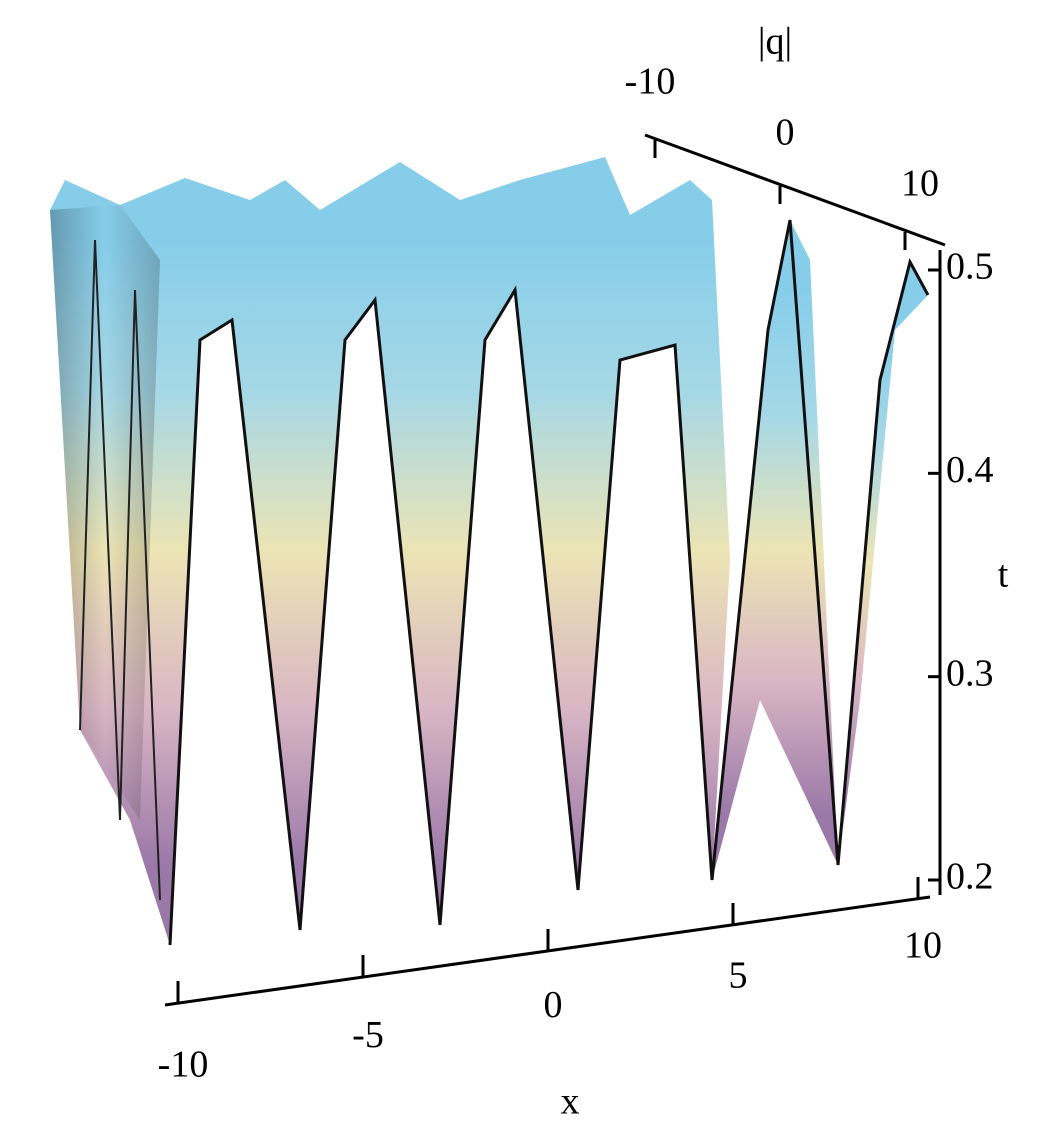 The height and width of the screenshot is (1143, 1038). What do you see at coordinates (970, 267) in the screenshot?
I see `t-tick-label: 0.5` at bounding box center [970, 267].